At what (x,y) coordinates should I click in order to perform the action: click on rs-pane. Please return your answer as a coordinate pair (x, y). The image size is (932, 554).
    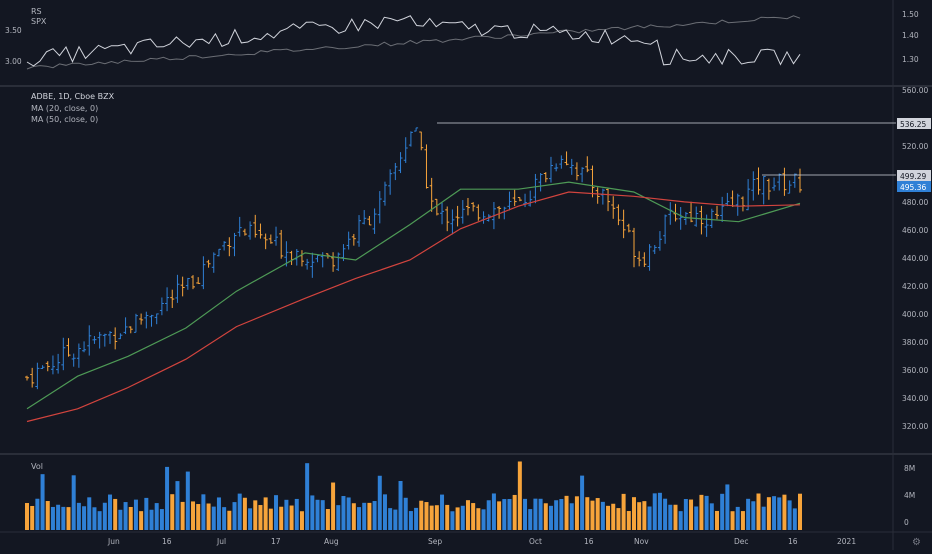
    Looking at the image, I should click on (413, 42).